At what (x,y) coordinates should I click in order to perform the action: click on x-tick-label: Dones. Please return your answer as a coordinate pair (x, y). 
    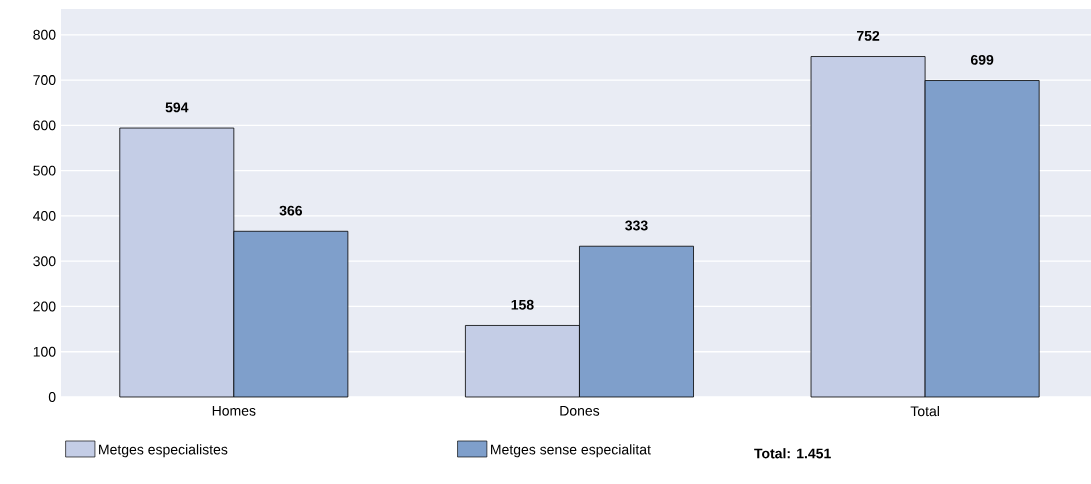
    Looking at the image, I should click on (580, 410).